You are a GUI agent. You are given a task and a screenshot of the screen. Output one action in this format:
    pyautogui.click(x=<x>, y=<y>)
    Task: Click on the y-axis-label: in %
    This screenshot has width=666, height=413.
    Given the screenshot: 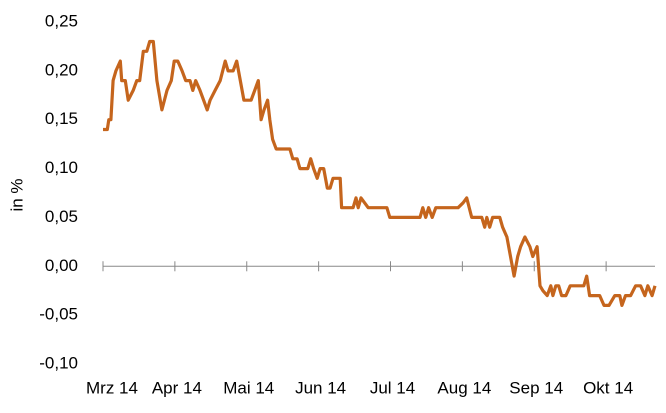 What is the action you would take?
    pyautogui.click(x=16, y=194)
    